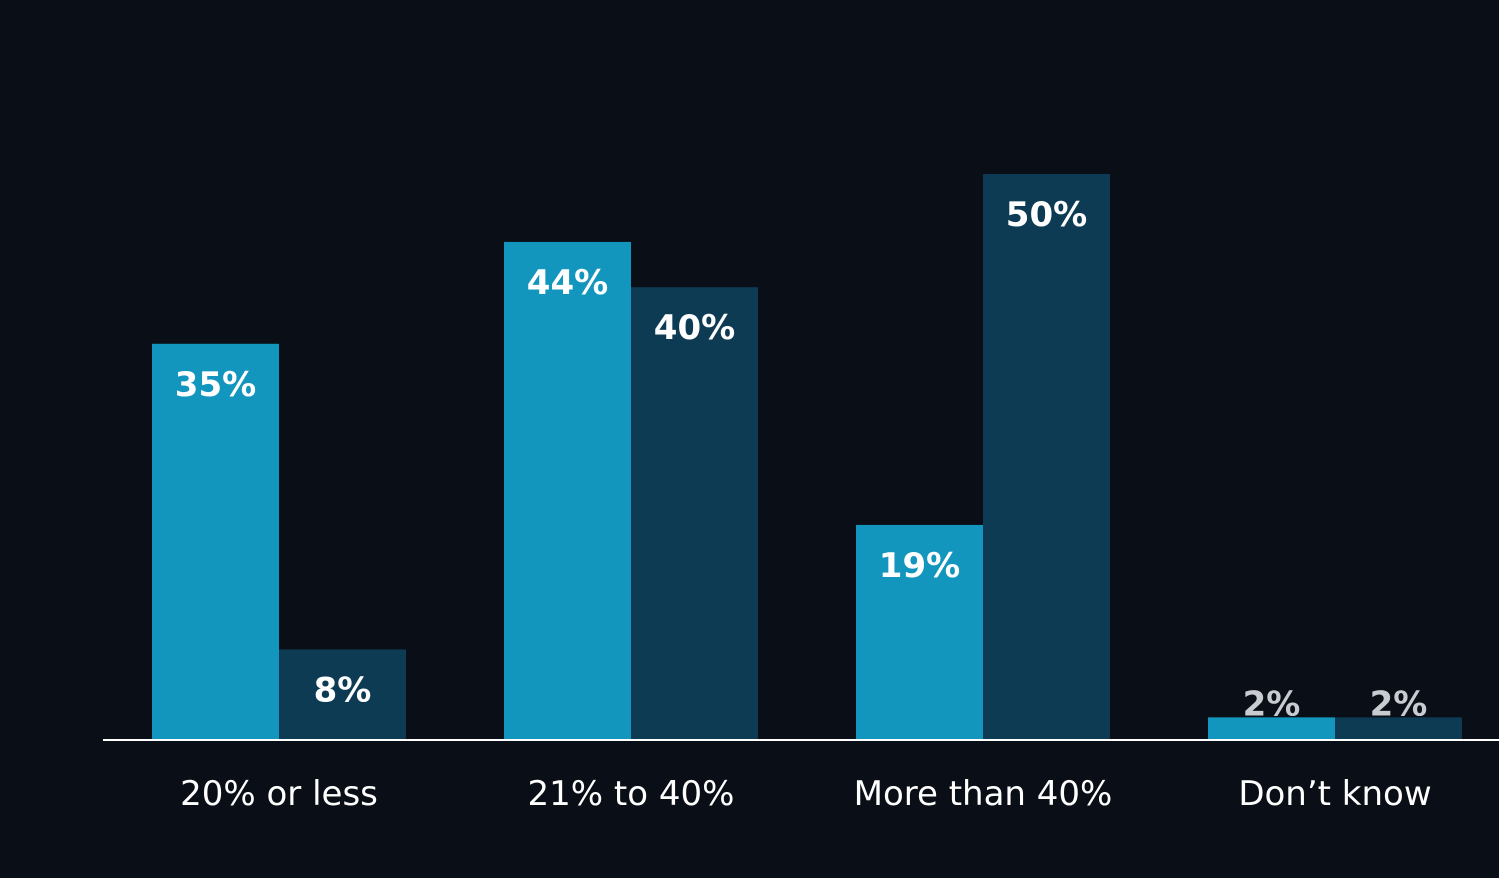 This screenshot has width=1499, height=878. What do you see at coordinates (983, 794) in the screenshot?
I see `category-label-3: More than 40%` at bounding box center [983, 794].